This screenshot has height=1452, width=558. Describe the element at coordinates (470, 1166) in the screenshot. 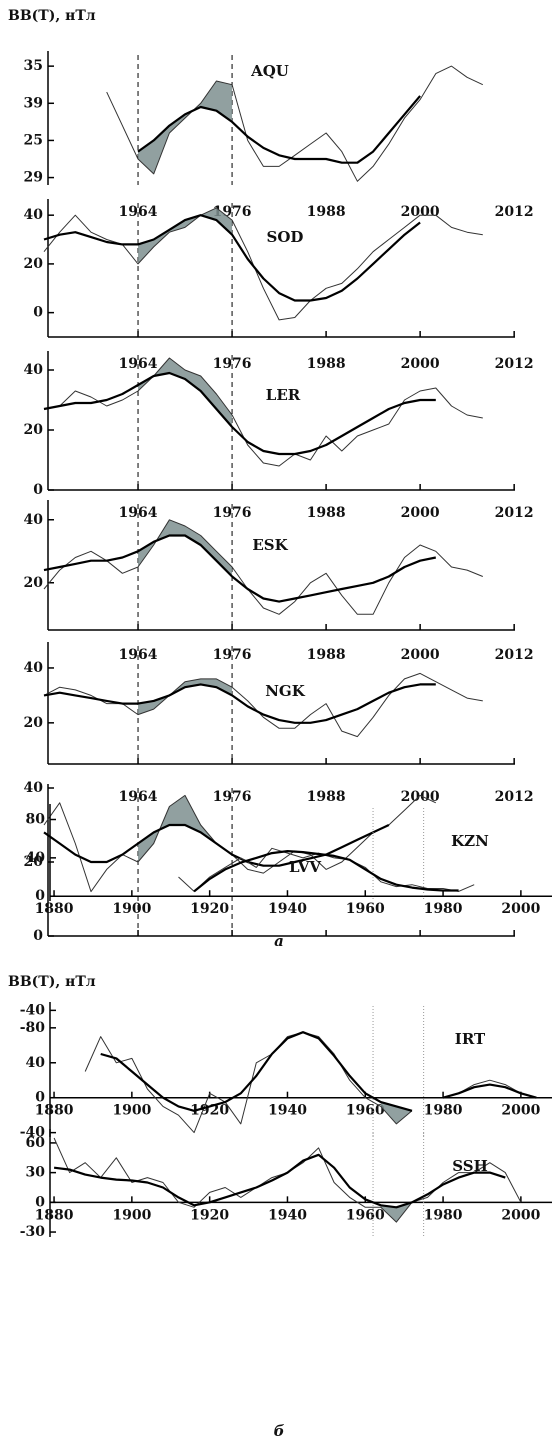

I see `panel-title: SSH` at that location.